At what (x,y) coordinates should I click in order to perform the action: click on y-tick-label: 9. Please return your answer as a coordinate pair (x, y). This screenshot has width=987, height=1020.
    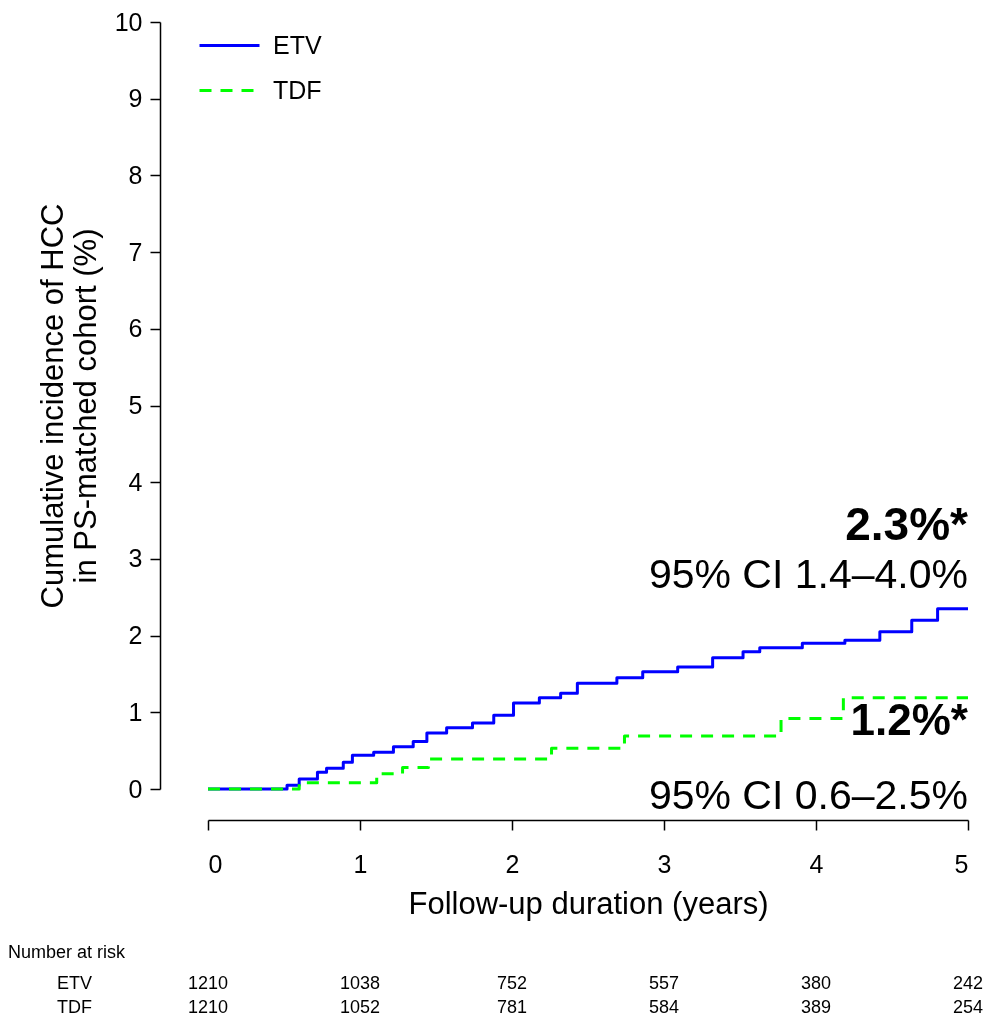
    Looking at the image, I should click on (135, 98).